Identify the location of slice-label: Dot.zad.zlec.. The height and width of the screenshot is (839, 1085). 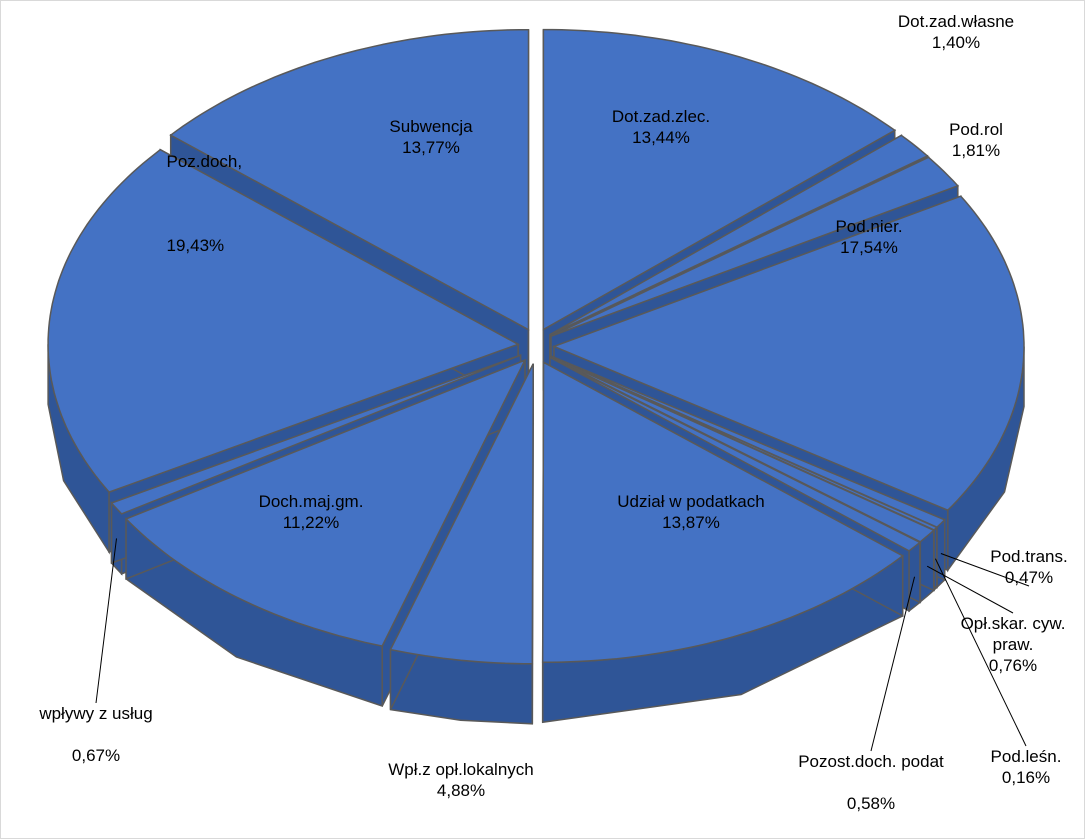
(661, 116).